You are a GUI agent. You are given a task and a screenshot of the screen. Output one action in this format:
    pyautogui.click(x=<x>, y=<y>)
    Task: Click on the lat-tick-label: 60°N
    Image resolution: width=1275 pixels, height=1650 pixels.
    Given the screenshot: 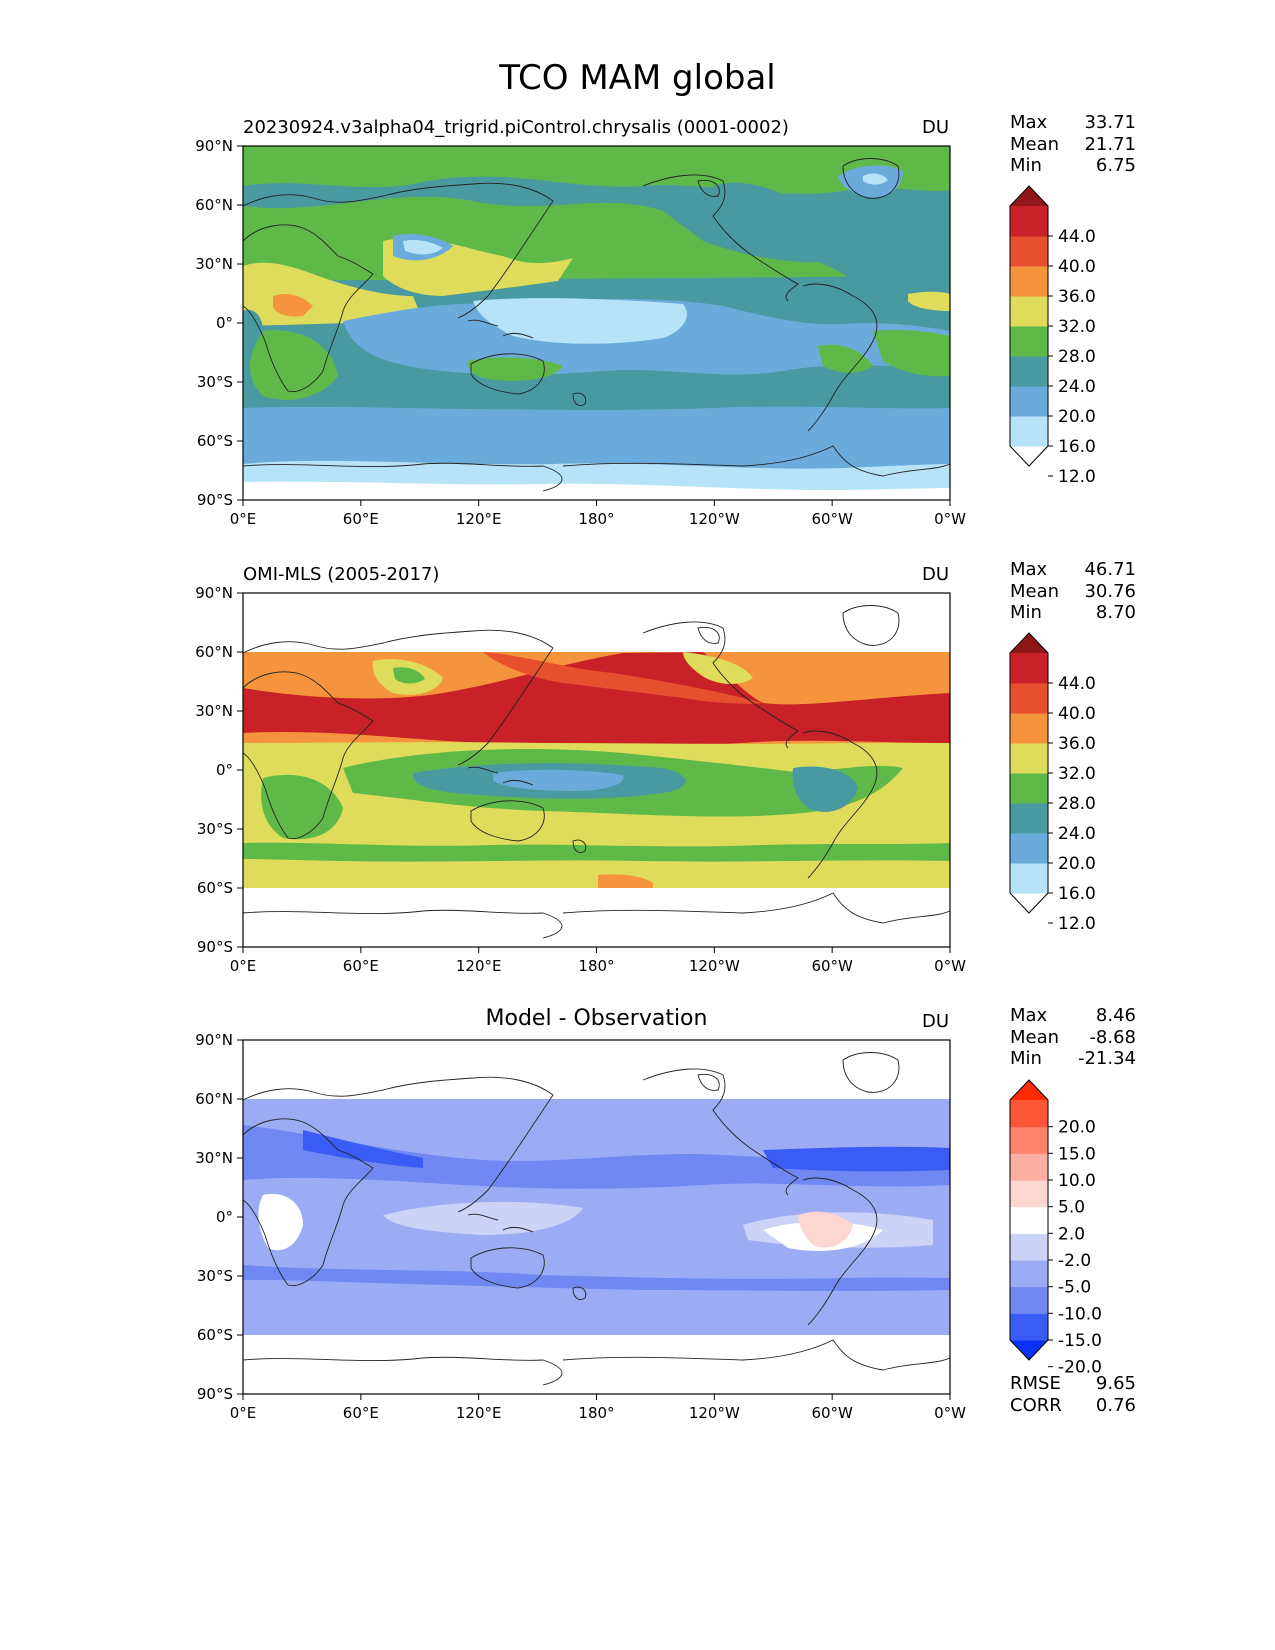 What is the action you would take?
    pyautogui.click(x=214, y=1099)
    